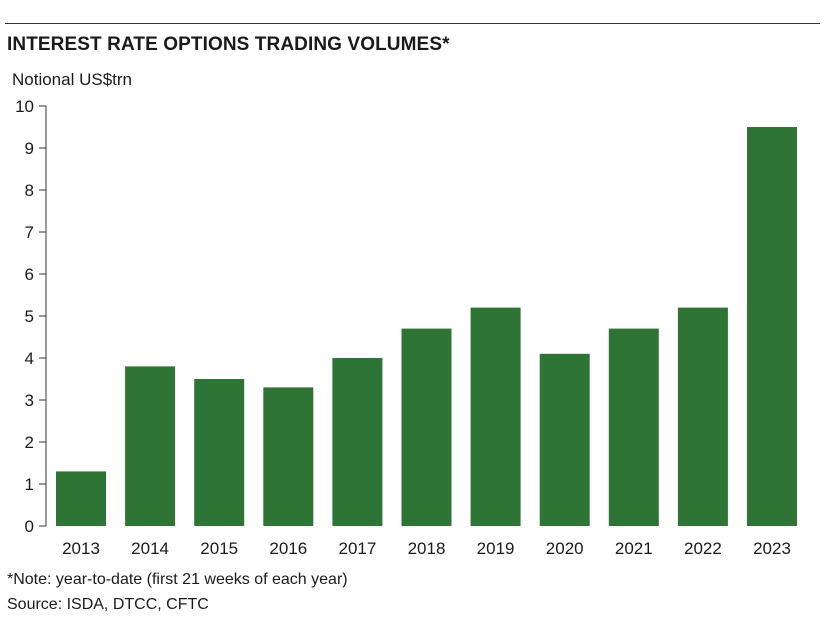 The width and height of the screenshot is (825, 633). What do you see at coordinates (565, 548) in the screenshot?
I see `x-tick-label: 2020` at bounding box center [565, 548].